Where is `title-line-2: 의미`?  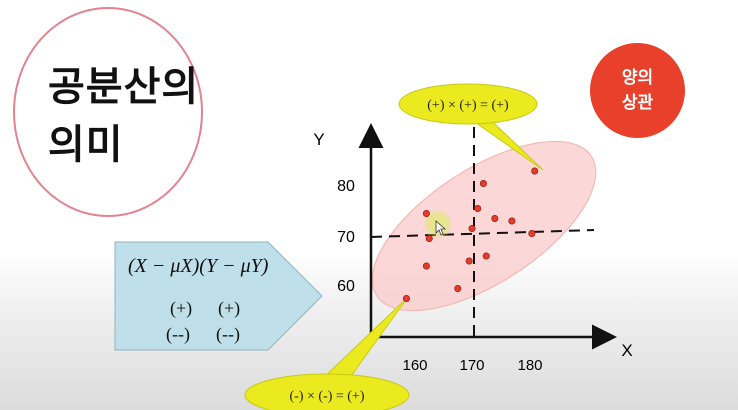
title-line-2: 의미 is located at coordinates (86, 145).